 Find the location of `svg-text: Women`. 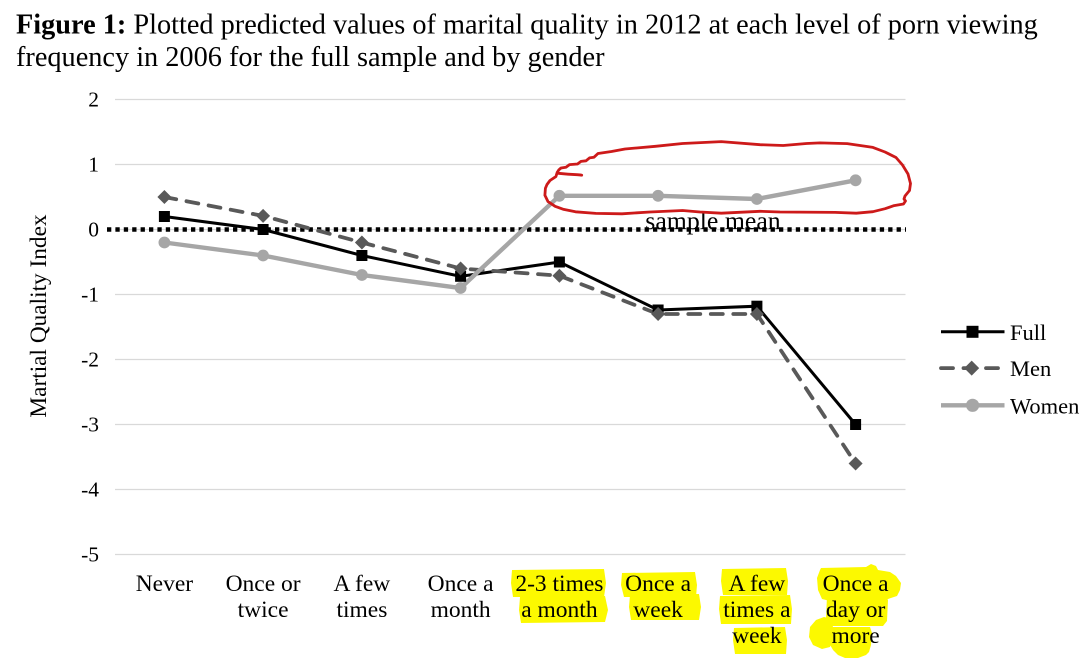

svg-text: Women is located at coordinates (1044, 405).